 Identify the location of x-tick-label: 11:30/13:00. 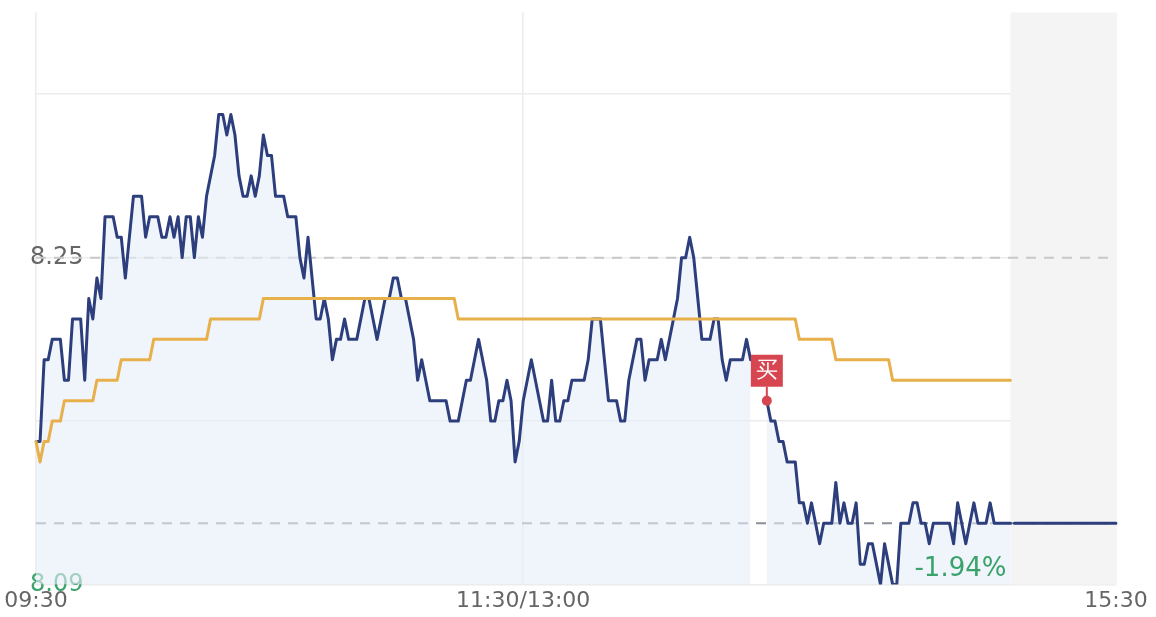
(523, 599).